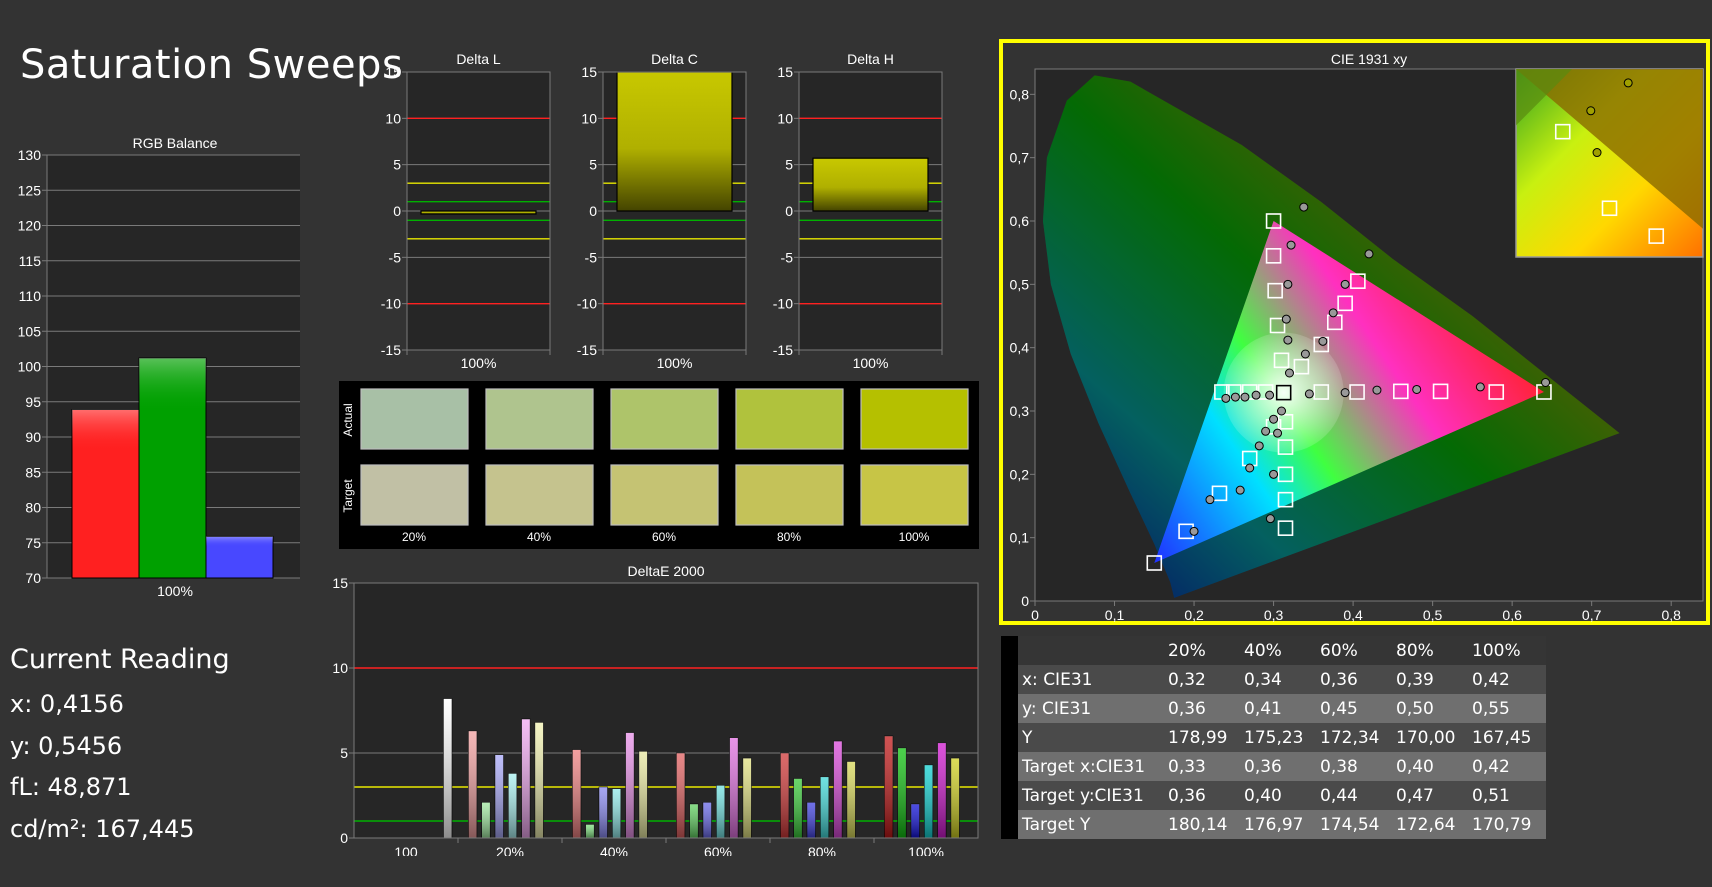  What do you see at coordinates (662, 211) in the screenshot?
I see `delta-c-chart: Delta C 15 10 5 0 -5 -10 -15 100%` at bounding box center [662, 211].